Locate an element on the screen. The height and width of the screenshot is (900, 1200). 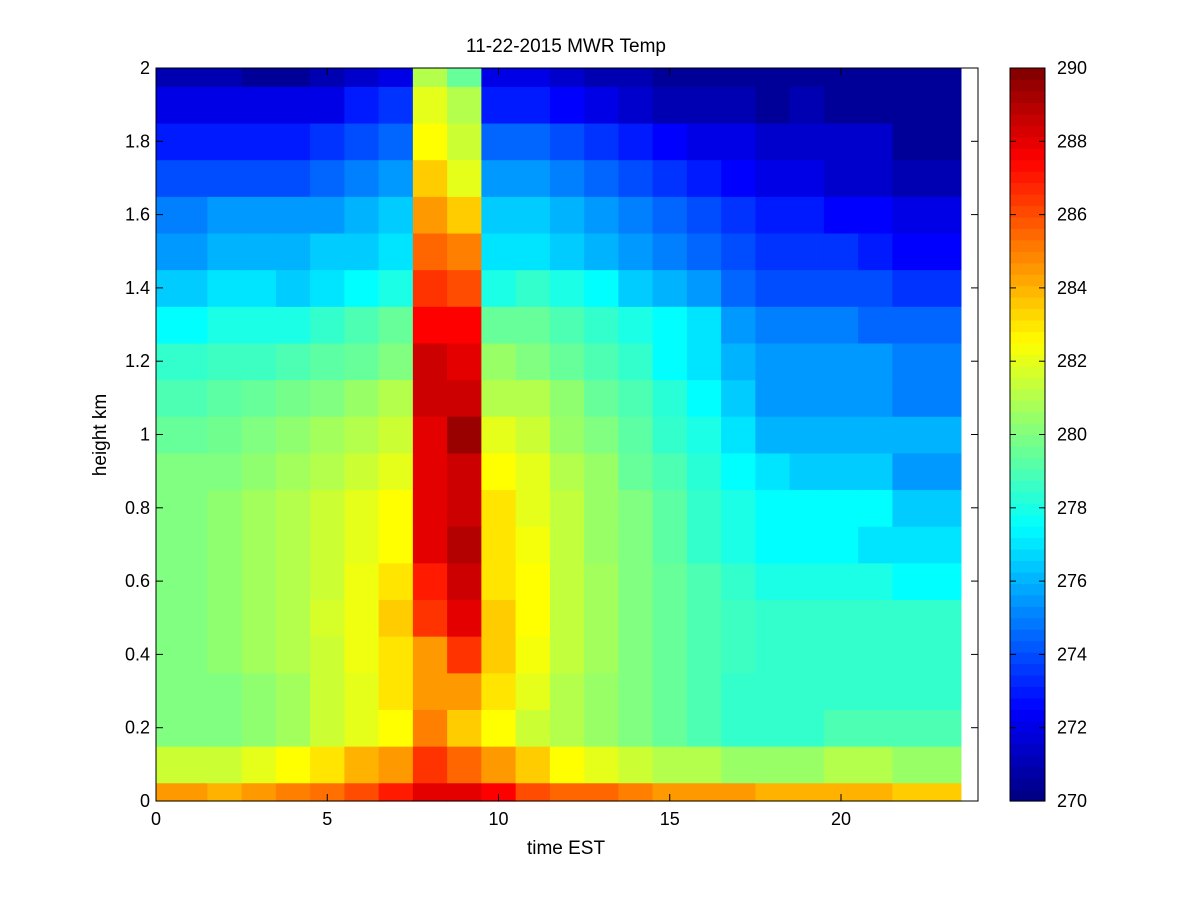
y-tick-label: 2 is located at coordinates (145, 68).